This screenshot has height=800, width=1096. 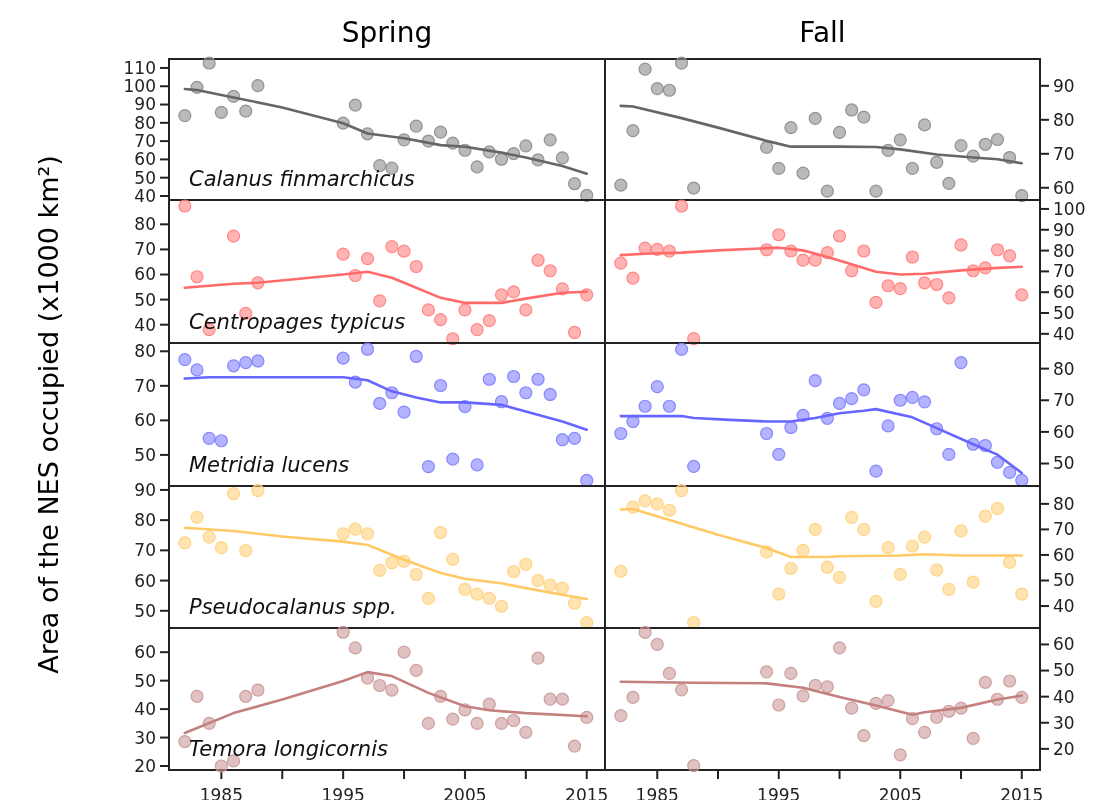 I want to click on annotation: Temora longicornis, so click(x=288, y=749).